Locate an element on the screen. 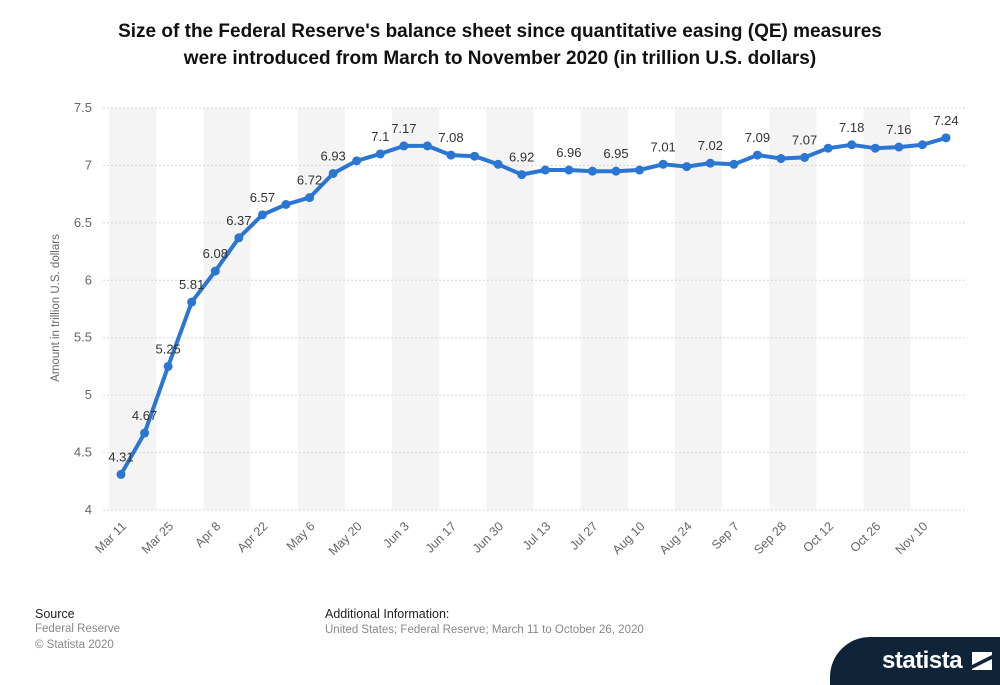 The width and height of the screenshot is (1000, 685). y-axis-title: Amount in trillion U.S. dollars is located at coordinates (56, 308).